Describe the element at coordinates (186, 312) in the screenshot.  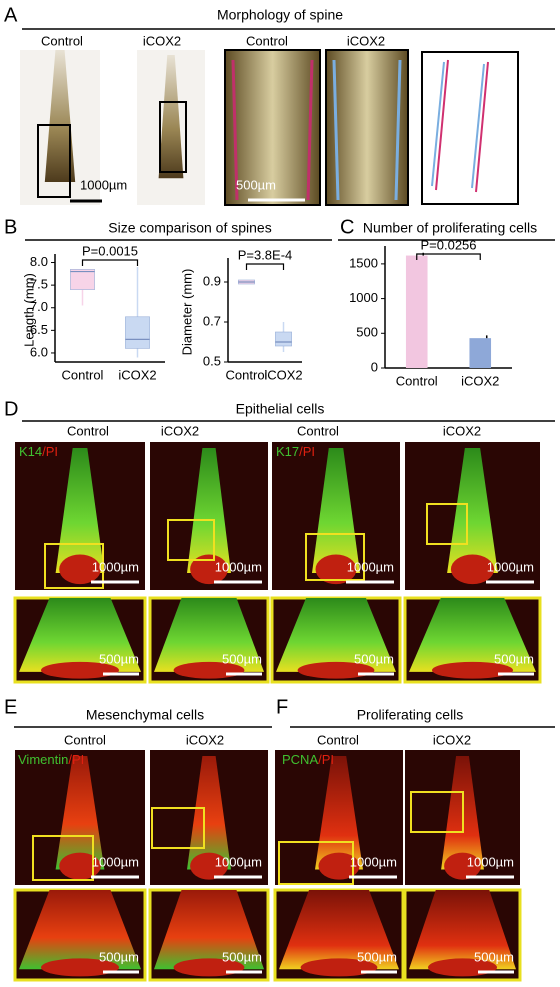
I see `y-axis-label: Diameter (mm)` at that location.